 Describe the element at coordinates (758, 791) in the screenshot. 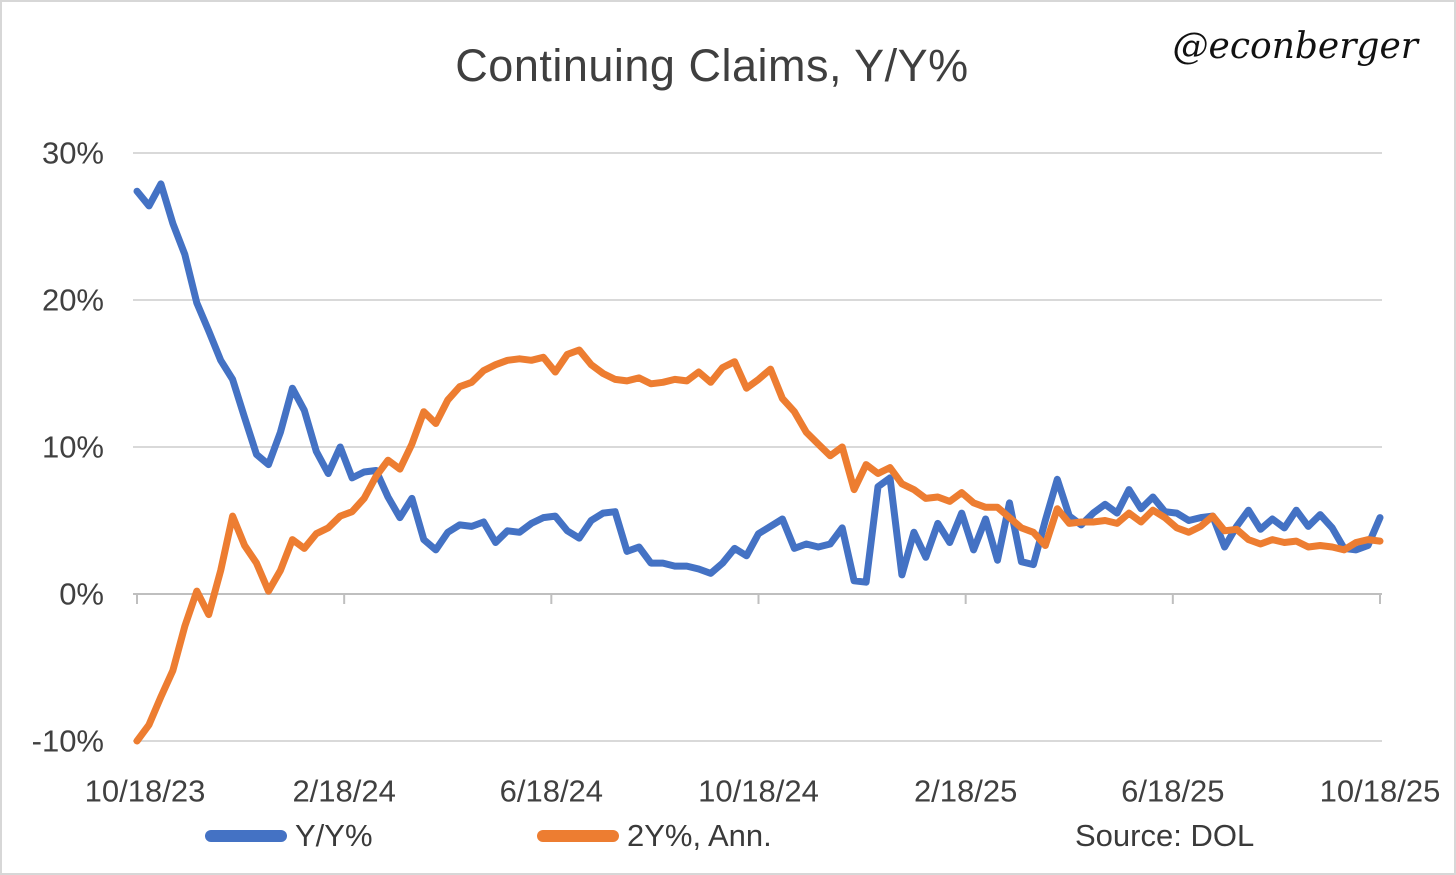

I see `x-tick-label: 10/18/24` at that location.